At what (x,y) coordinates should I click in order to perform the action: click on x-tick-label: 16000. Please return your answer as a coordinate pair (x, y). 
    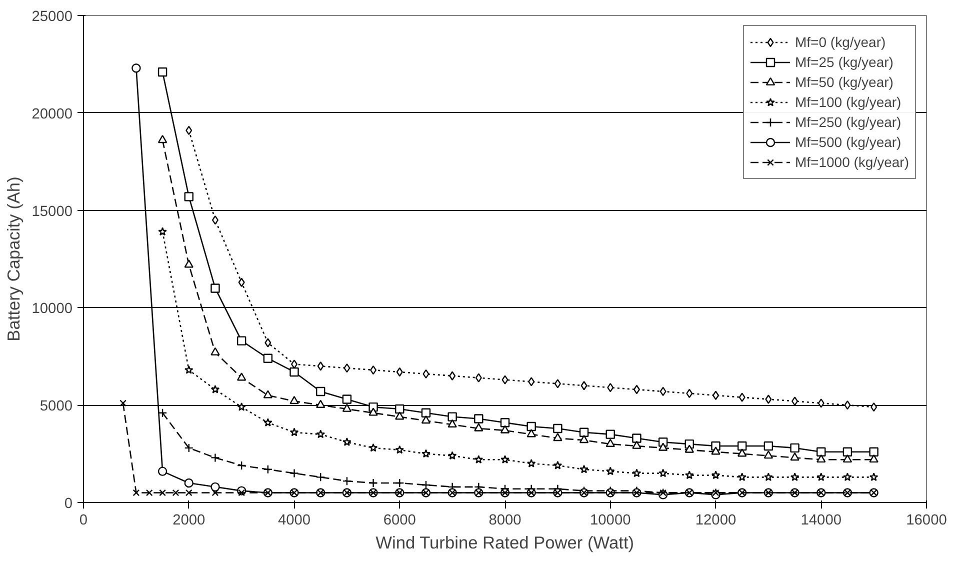
    Looking at the image, I should click on (926, 520).